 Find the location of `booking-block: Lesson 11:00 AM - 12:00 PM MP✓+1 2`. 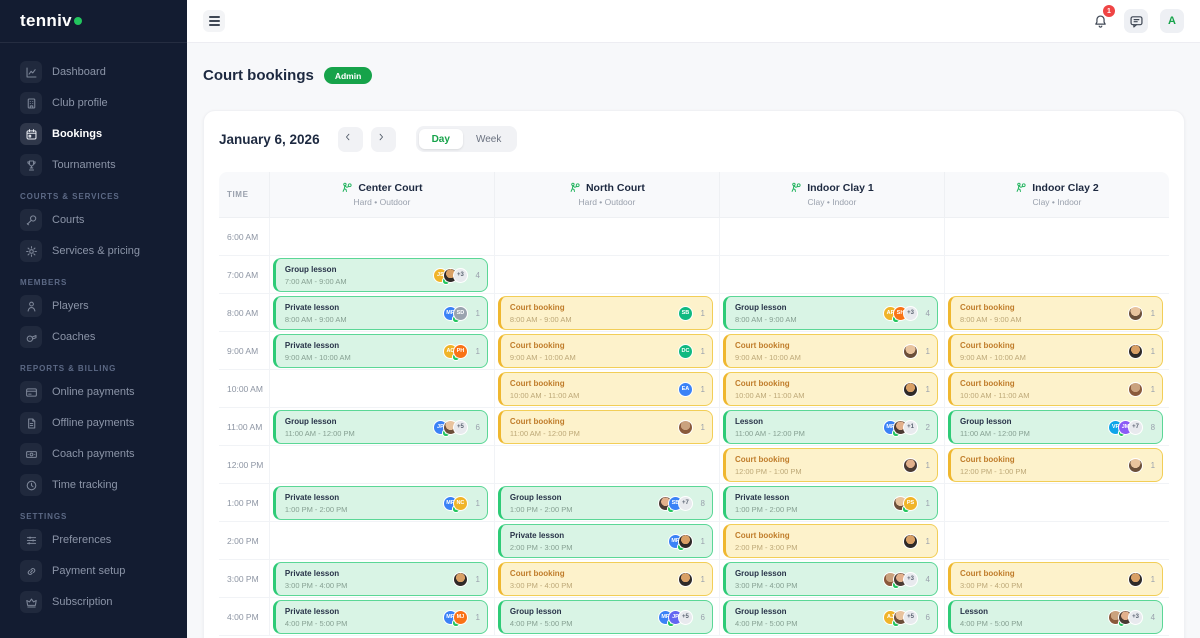

booking-block: Lesson 11:00 AM - 12:00 PM MP✓+1 2 is located at coordinates (830, 427).